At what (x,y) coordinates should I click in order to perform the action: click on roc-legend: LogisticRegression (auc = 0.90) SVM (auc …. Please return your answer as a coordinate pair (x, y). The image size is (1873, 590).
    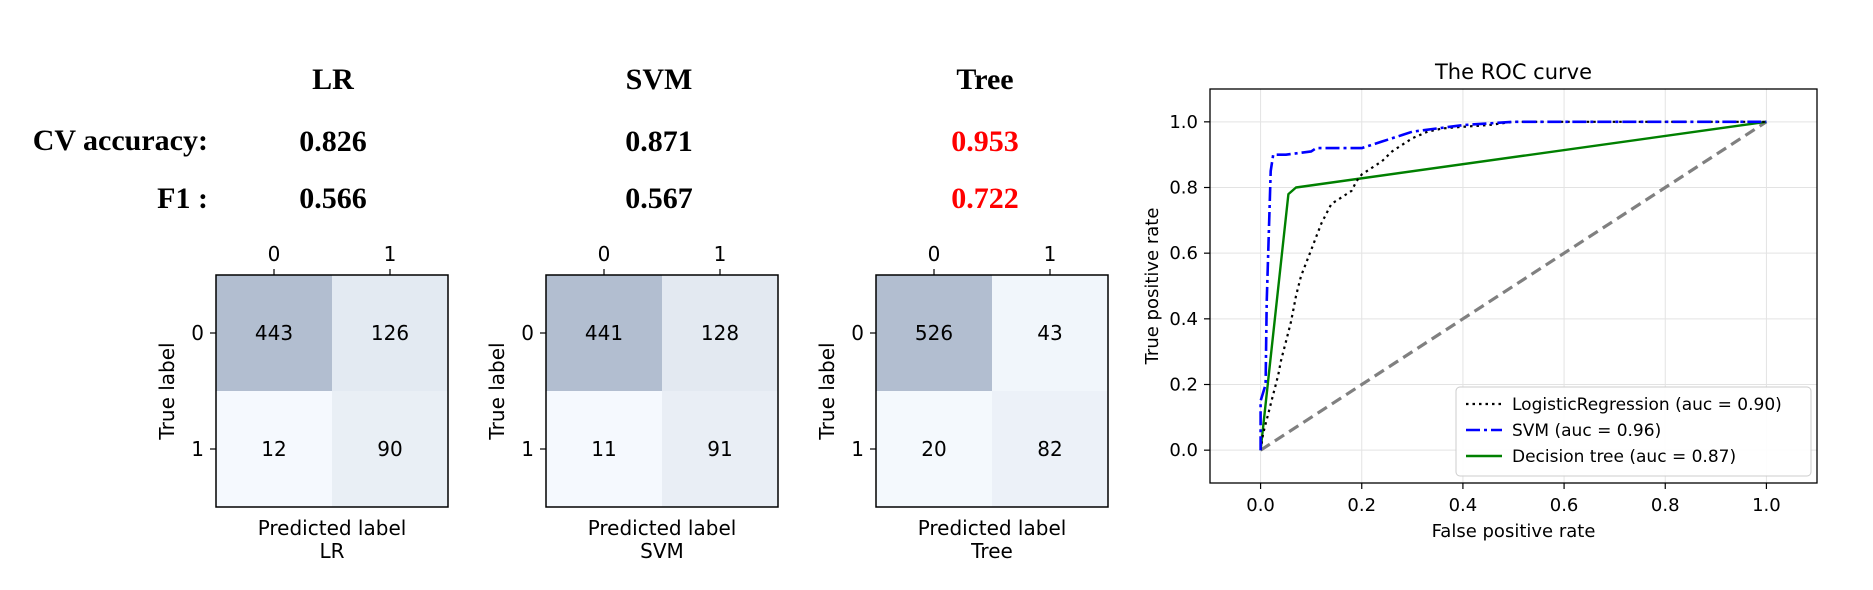
    Looking at the image, I should click on (1633, 431).